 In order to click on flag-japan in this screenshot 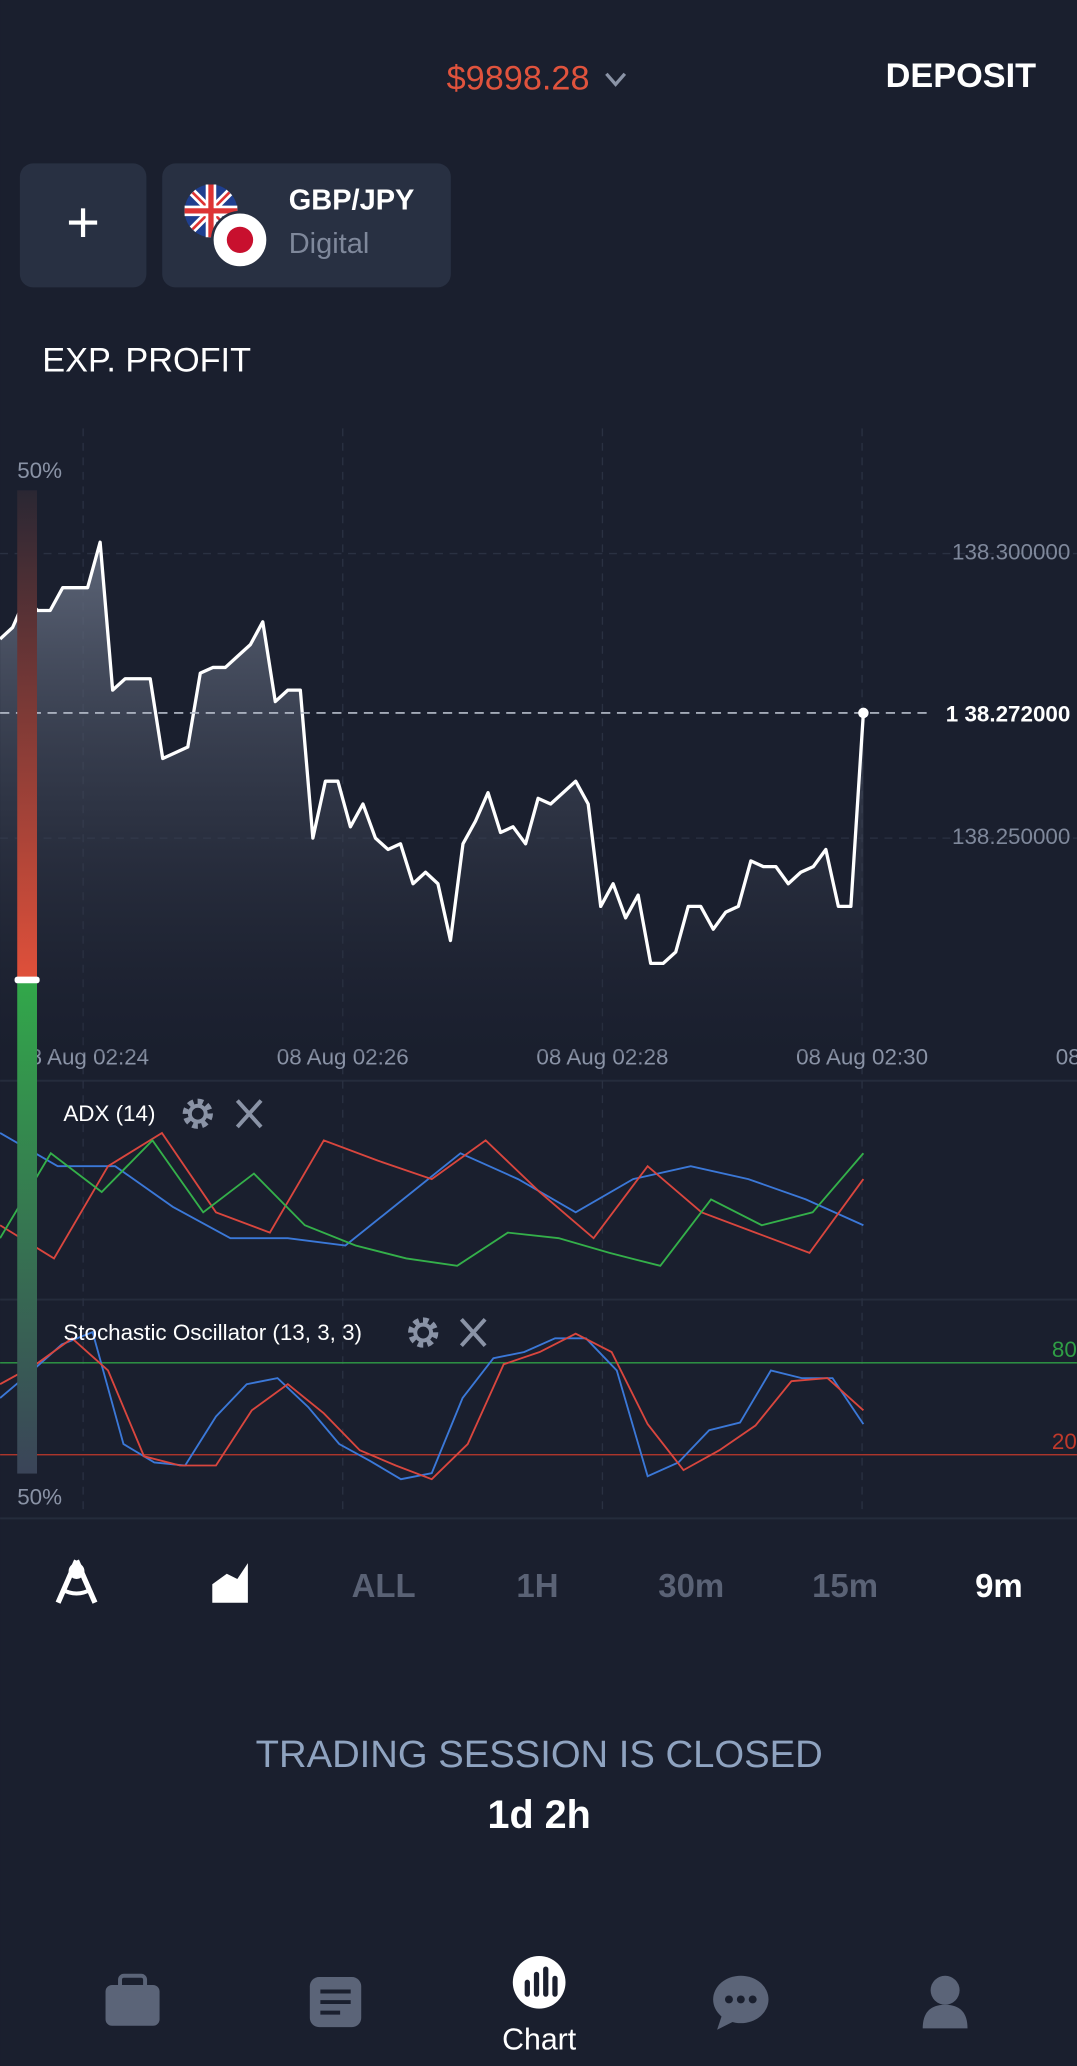, I will do `click(239, 239)`.